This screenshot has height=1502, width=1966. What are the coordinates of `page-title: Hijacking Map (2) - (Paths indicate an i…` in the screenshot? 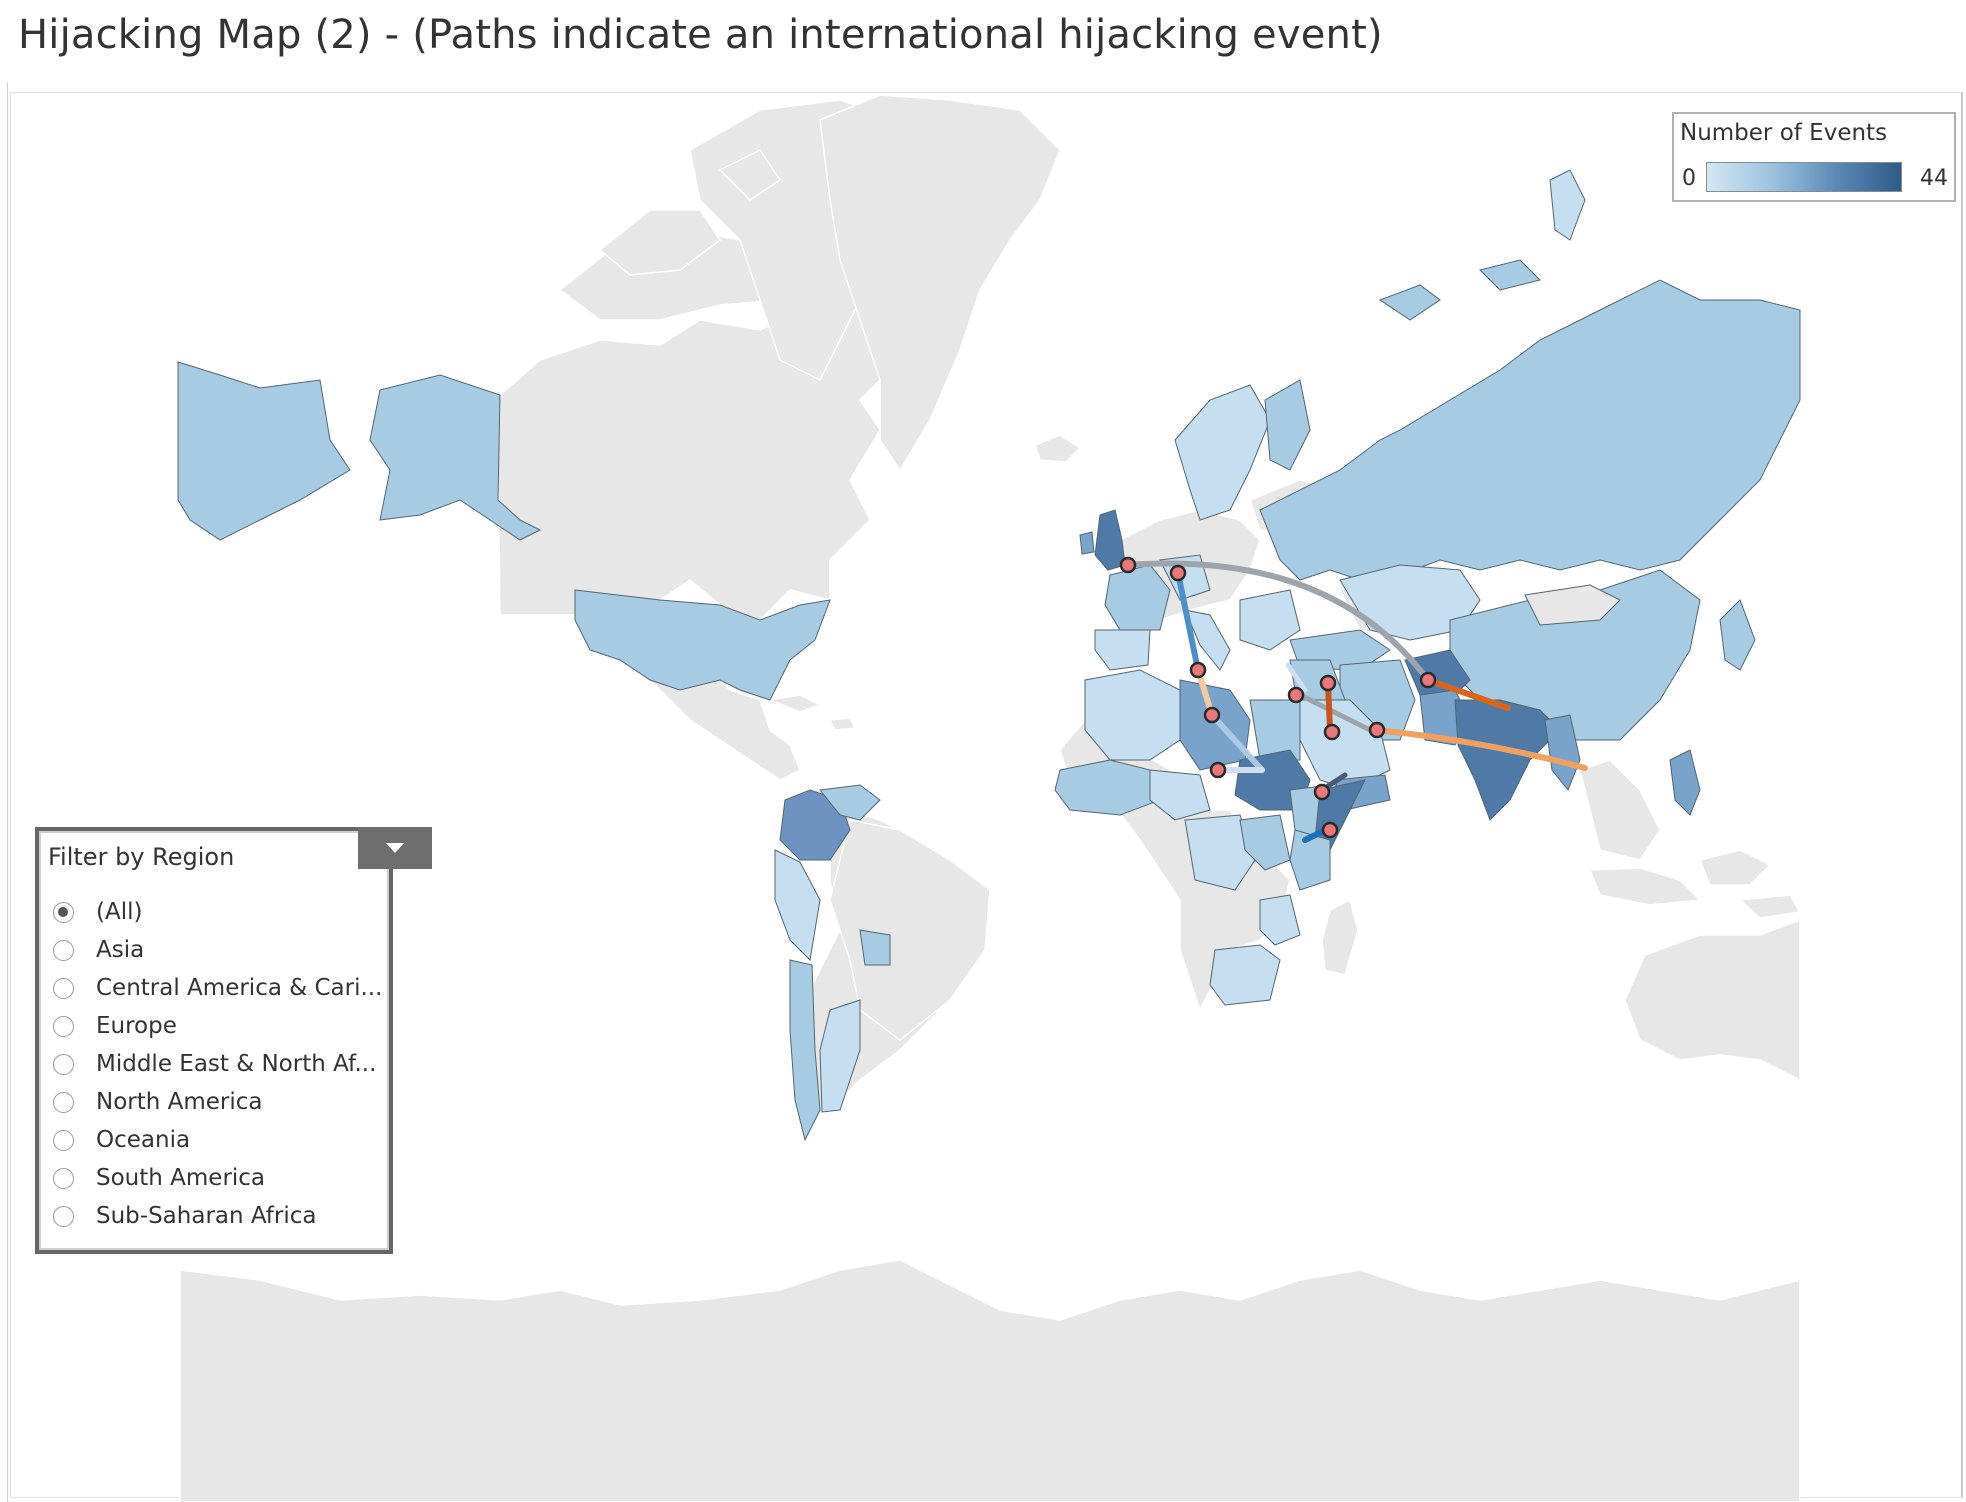 It's located at (700, 35).